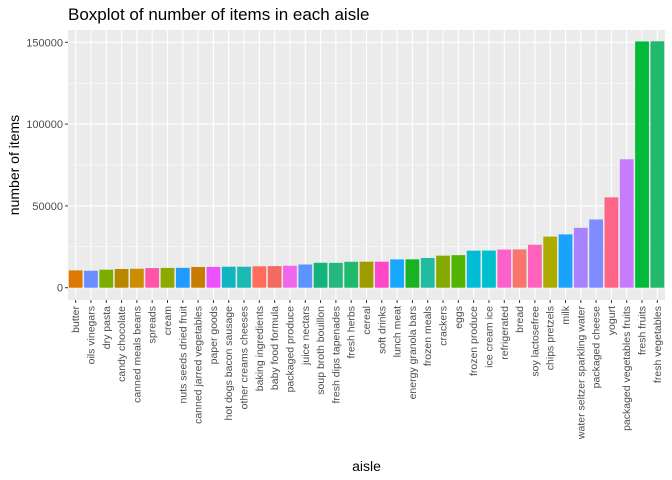  I want to click on bar-canned-meals-beans, so click(136, 278).